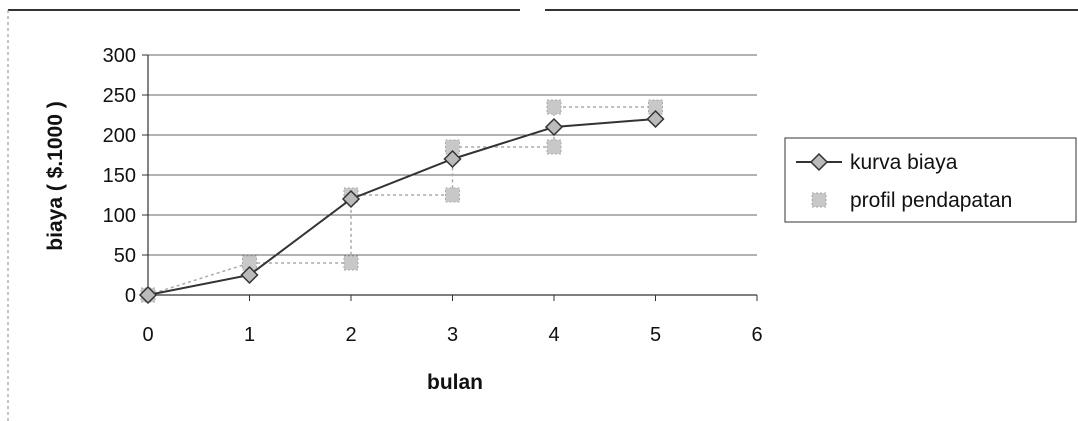 The height and width of the screenshot is (421, 1078). Describe the element at coordinates (125, 256) in the screenshot. I see `y-tick-label: 50` at that location.